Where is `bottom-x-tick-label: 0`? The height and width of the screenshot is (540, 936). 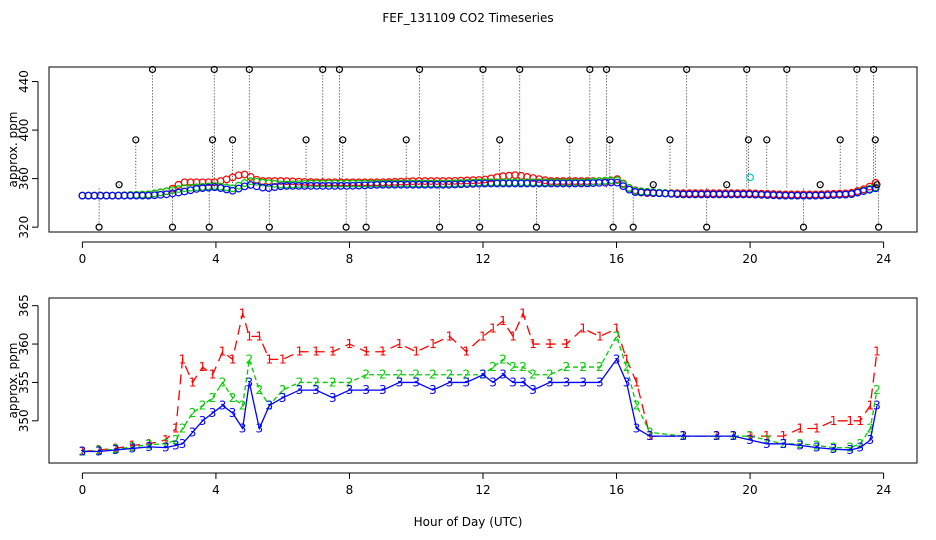 bottom-x-tick-label: 0 is located at coordinates (83, 490).